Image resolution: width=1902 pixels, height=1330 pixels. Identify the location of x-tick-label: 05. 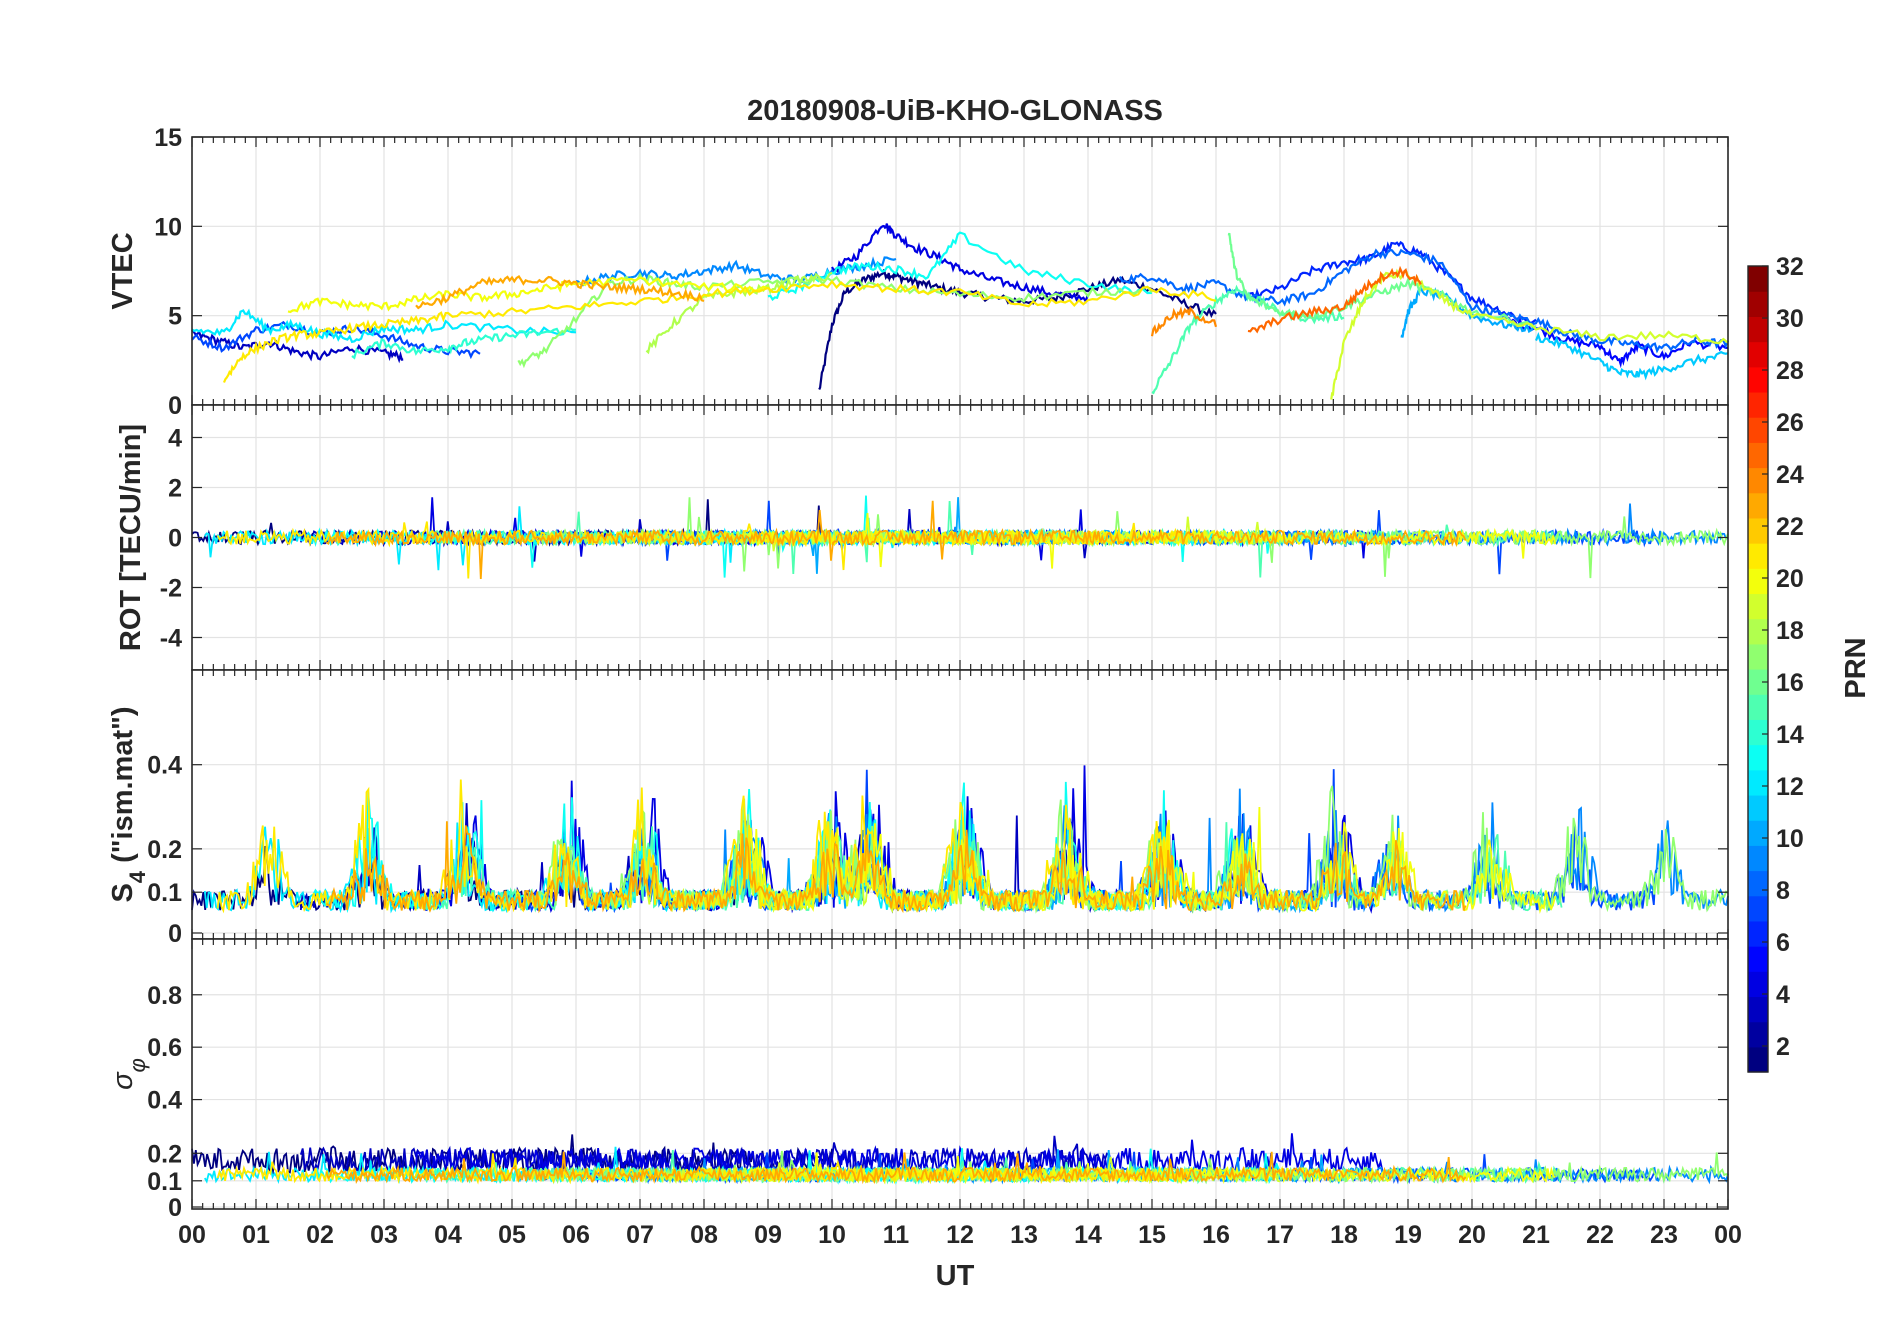
(512, 1235).